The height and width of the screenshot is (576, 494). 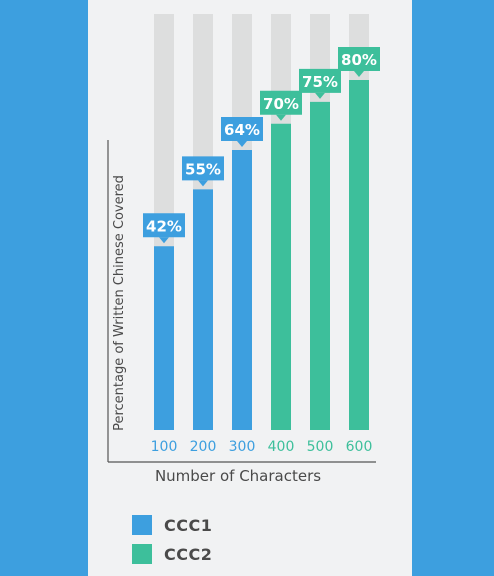 I want to click on data-label-100: 42%, so click(x=164, y=228).